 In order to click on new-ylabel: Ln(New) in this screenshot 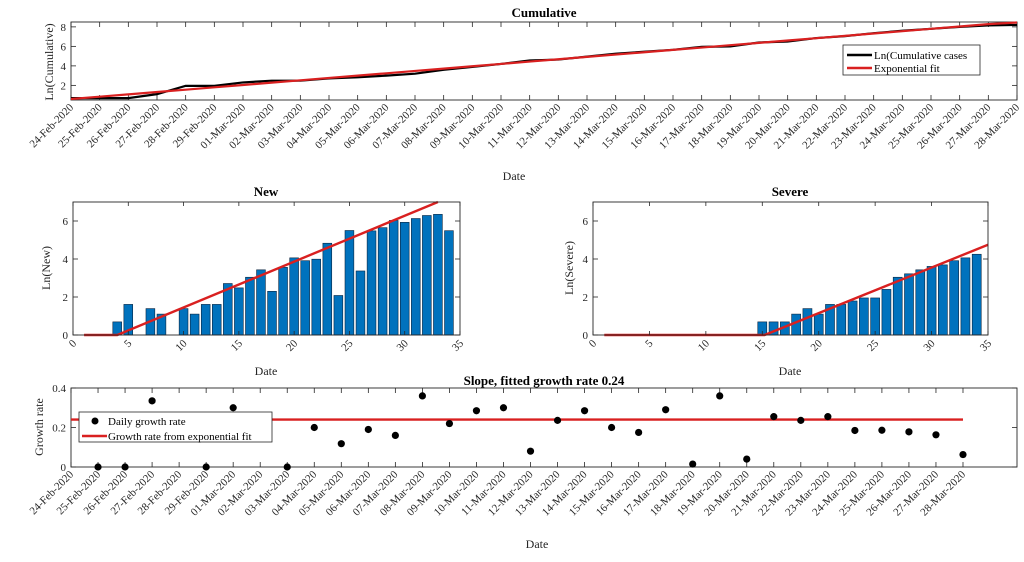, I will do `click(46, 268)`.